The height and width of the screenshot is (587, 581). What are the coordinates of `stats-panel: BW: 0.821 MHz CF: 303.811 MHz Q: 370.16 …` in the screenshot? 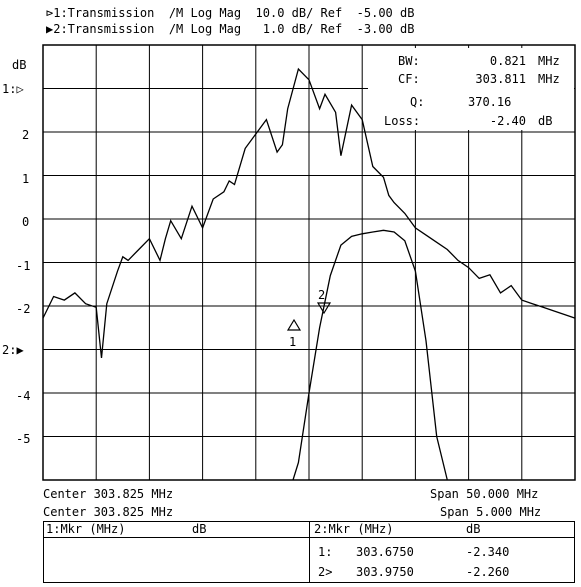 It's located at (471, 89).